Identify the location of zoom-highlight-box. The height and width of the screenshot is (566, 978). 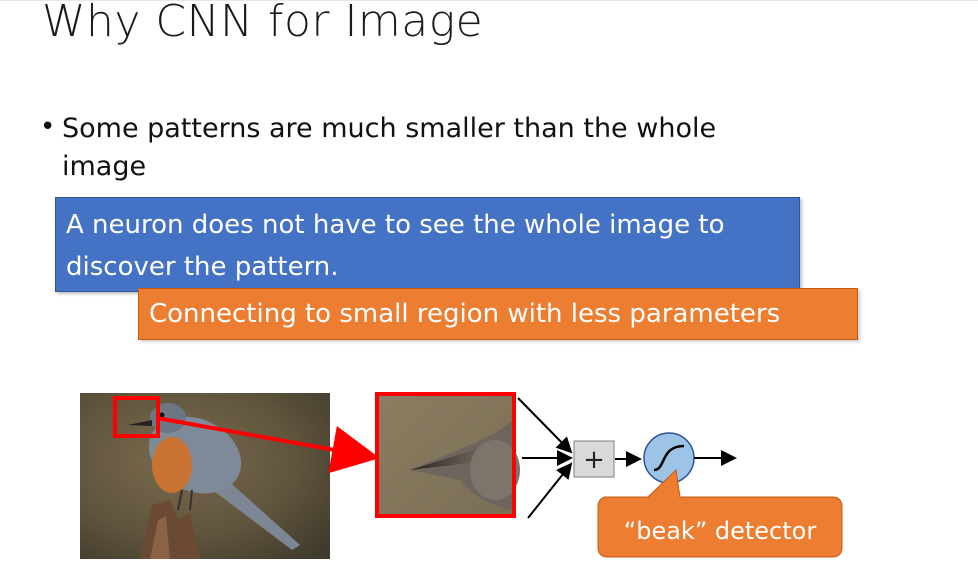
(445, 455).